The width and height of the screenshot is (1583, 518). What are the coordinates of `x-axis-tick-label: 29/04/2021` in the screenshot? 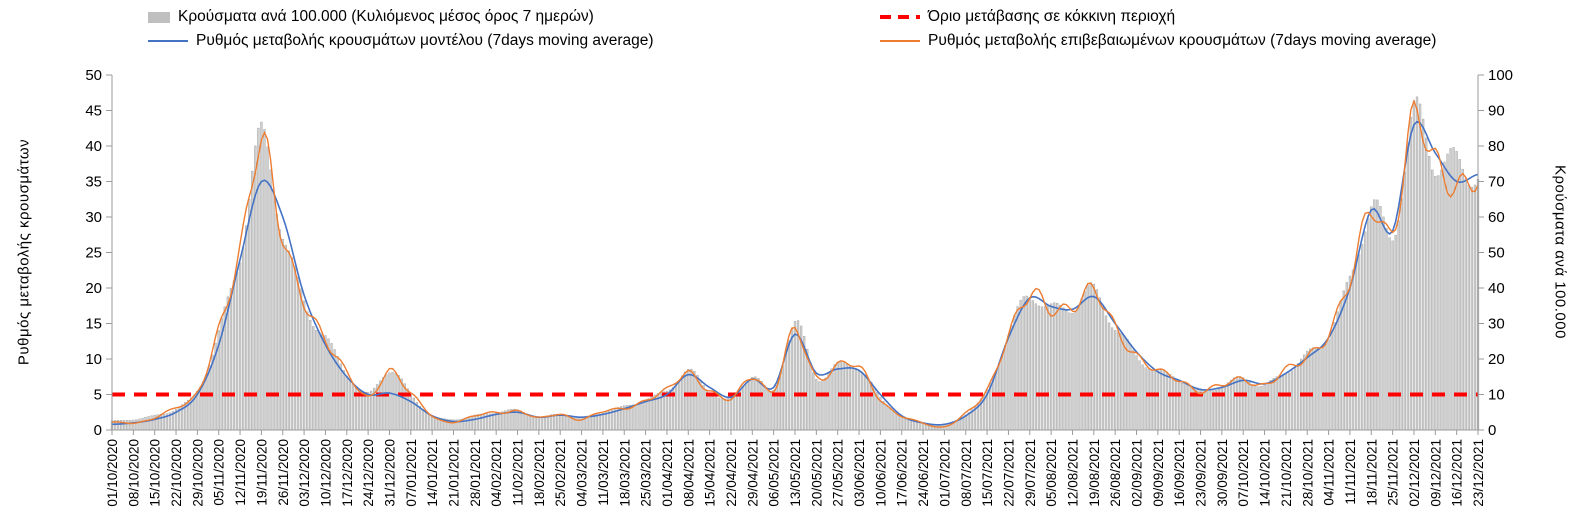 It's located at (752, 473).